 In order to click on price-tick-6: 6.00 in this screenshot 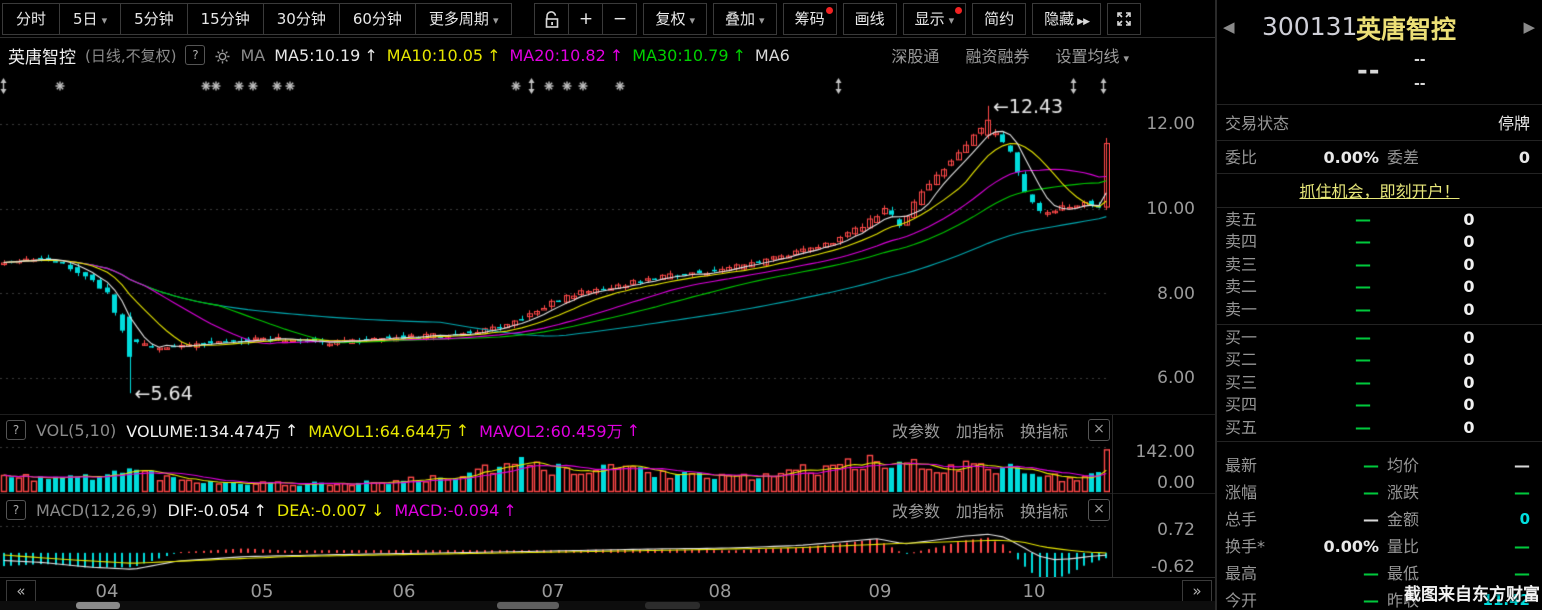, I will do `click(1176, 378)`.